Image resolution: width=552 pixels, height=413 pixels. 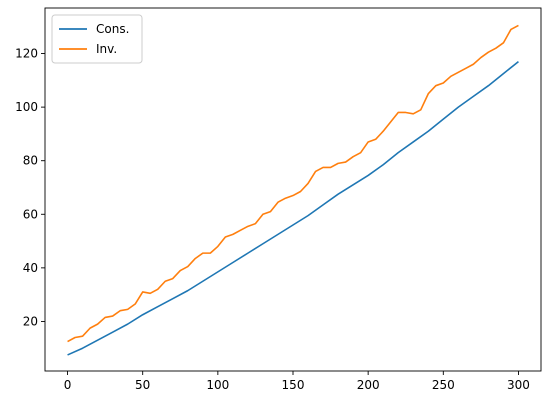 What do you see at coordinates (26, 107) in the screenshot?
I see `y-tick-label: 100` at bounding box center [26, 107].